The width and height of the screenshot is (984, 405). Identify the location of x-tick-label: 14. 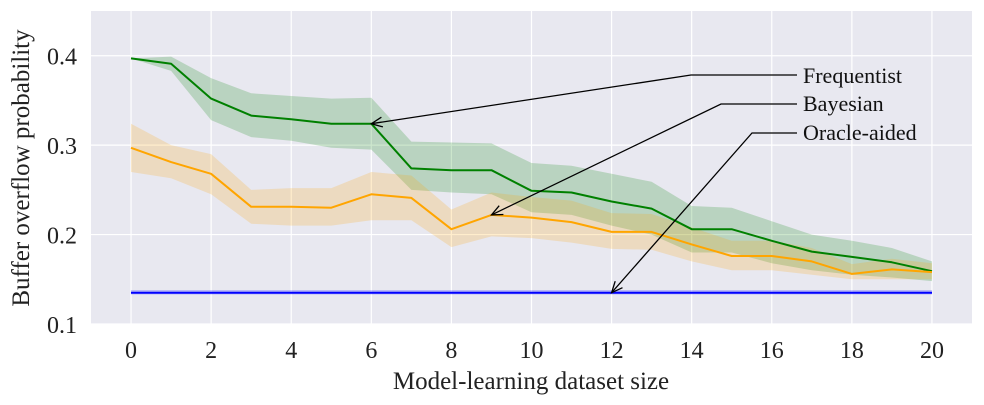
(692, 351).